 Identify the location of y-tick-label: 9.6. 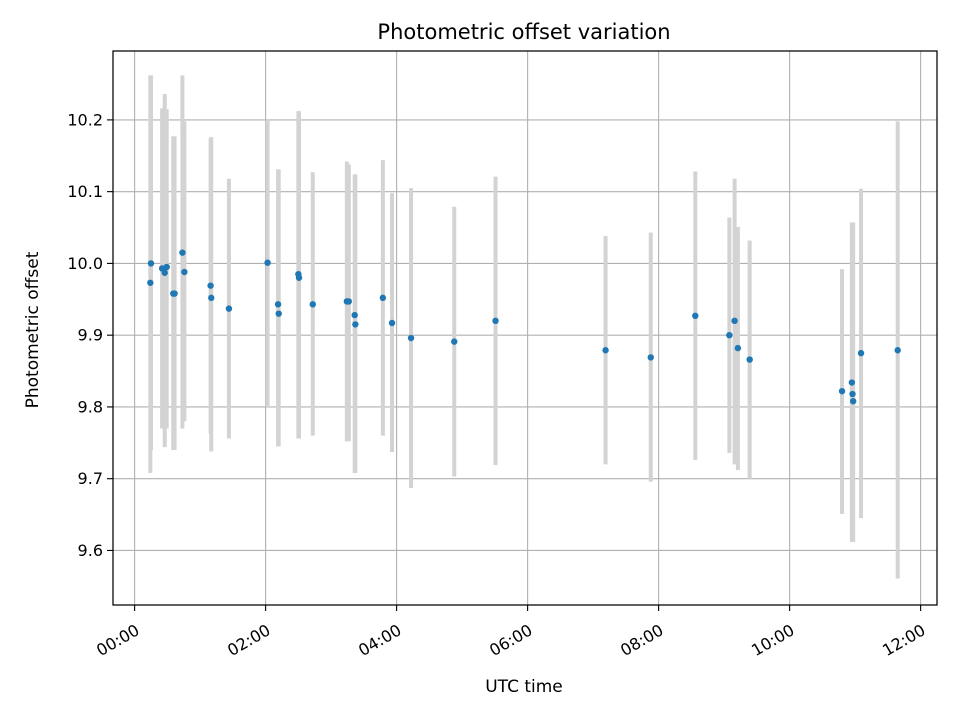
(90, 550).